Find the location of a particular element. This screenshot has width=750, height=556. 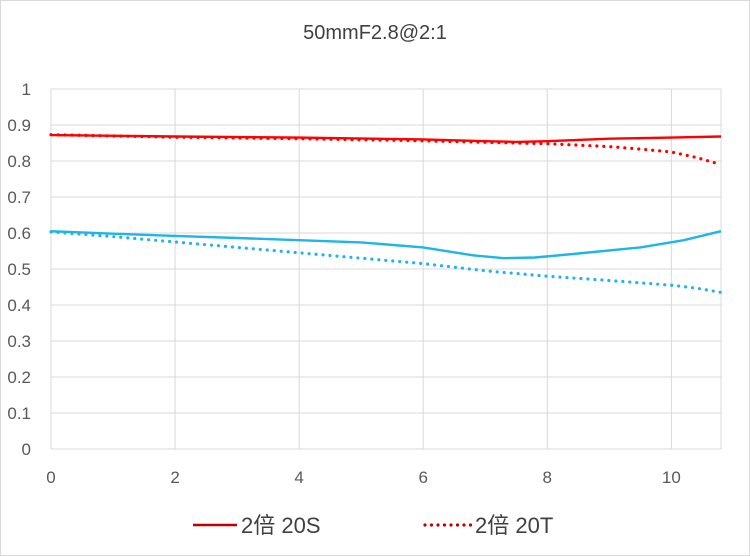

x-tick-label: 0 is located at coordinates (50, 477).